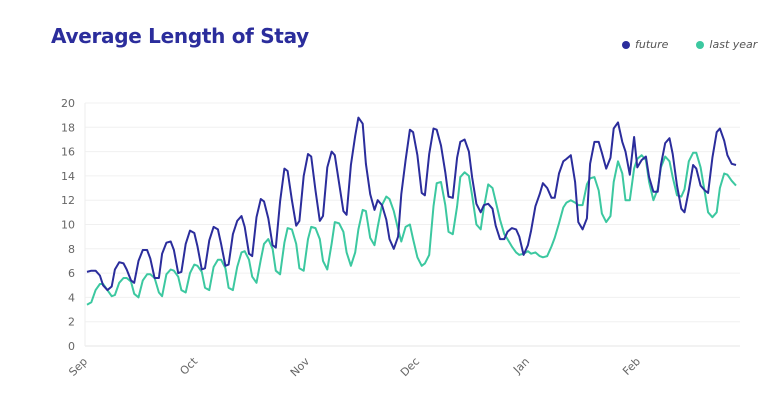 The image size is (781, 412). Describe the element at coordinates (410, 367) in the screenshot. I see `x-tick-label: Dec` at that location.